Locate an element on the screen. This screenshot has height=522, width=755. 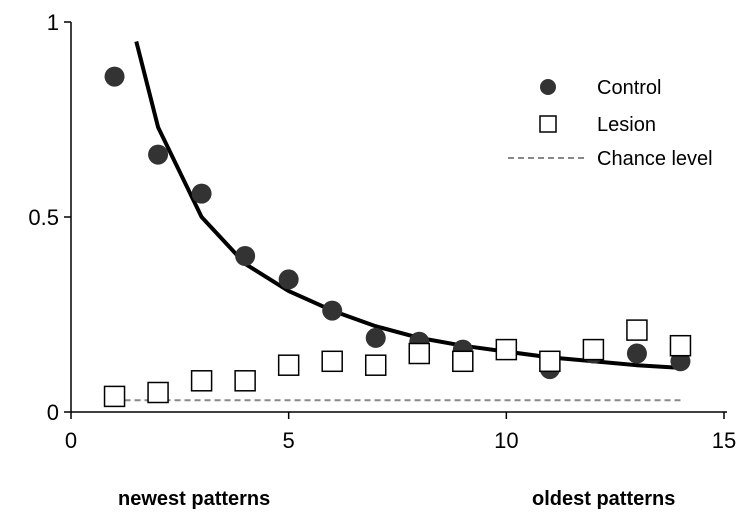
legend-control-marker is located at coordinates (548, 87).